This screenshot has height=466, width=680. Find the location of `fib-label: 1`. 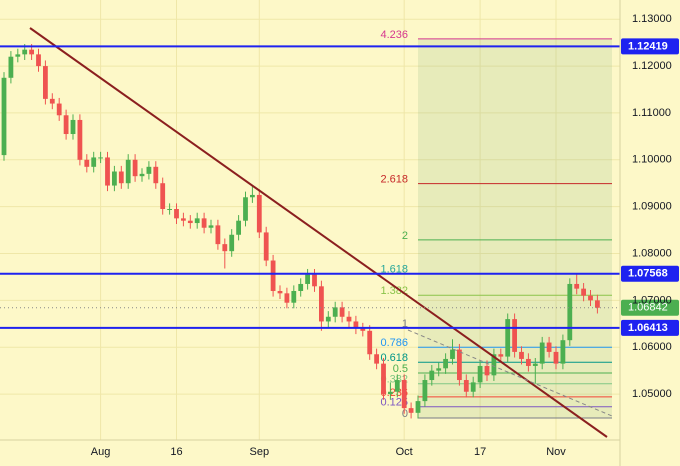

fib-label: 1 is located at coordinates (405, 324).